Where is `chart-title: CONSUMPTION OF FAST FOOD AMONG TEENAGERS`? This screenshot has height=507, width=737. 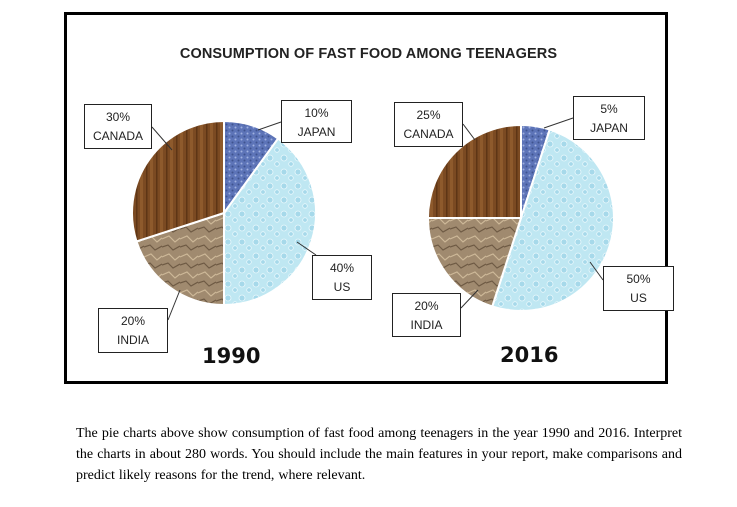 chart-title: CONSUMPTION OF FAST FOOD AMONG TEENAGERS is located at coordinates (368, 54).